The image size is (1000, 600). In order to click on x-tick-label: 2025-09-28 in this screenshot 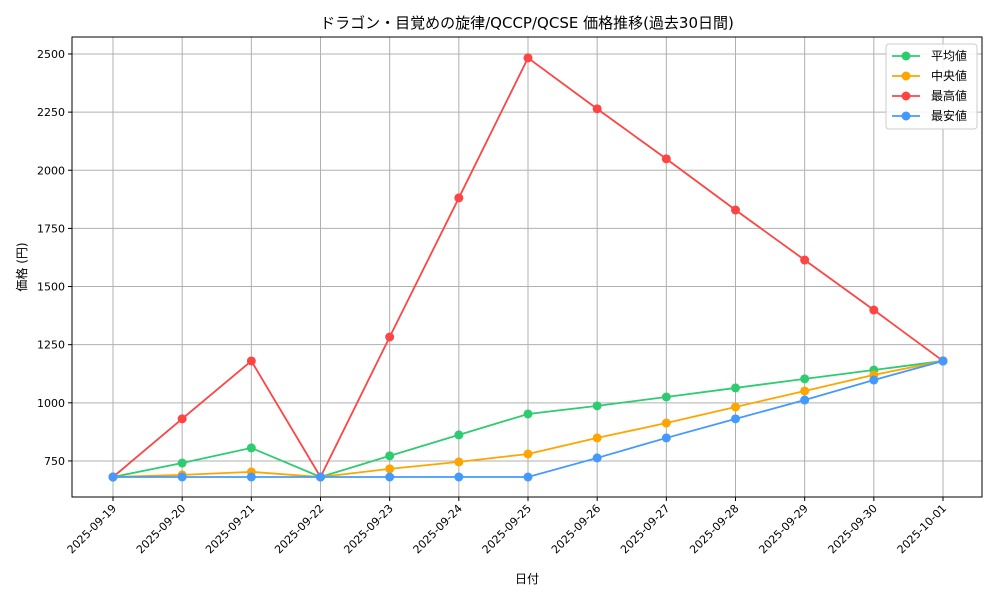, I will do `click(714, 529)`.